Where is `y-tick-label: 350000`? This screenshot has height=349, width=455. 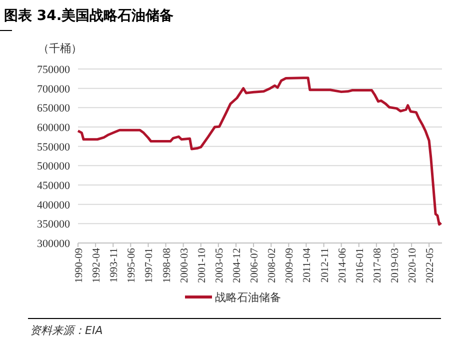
y-tick-label: 350000 is located at coordinates (53, 224).